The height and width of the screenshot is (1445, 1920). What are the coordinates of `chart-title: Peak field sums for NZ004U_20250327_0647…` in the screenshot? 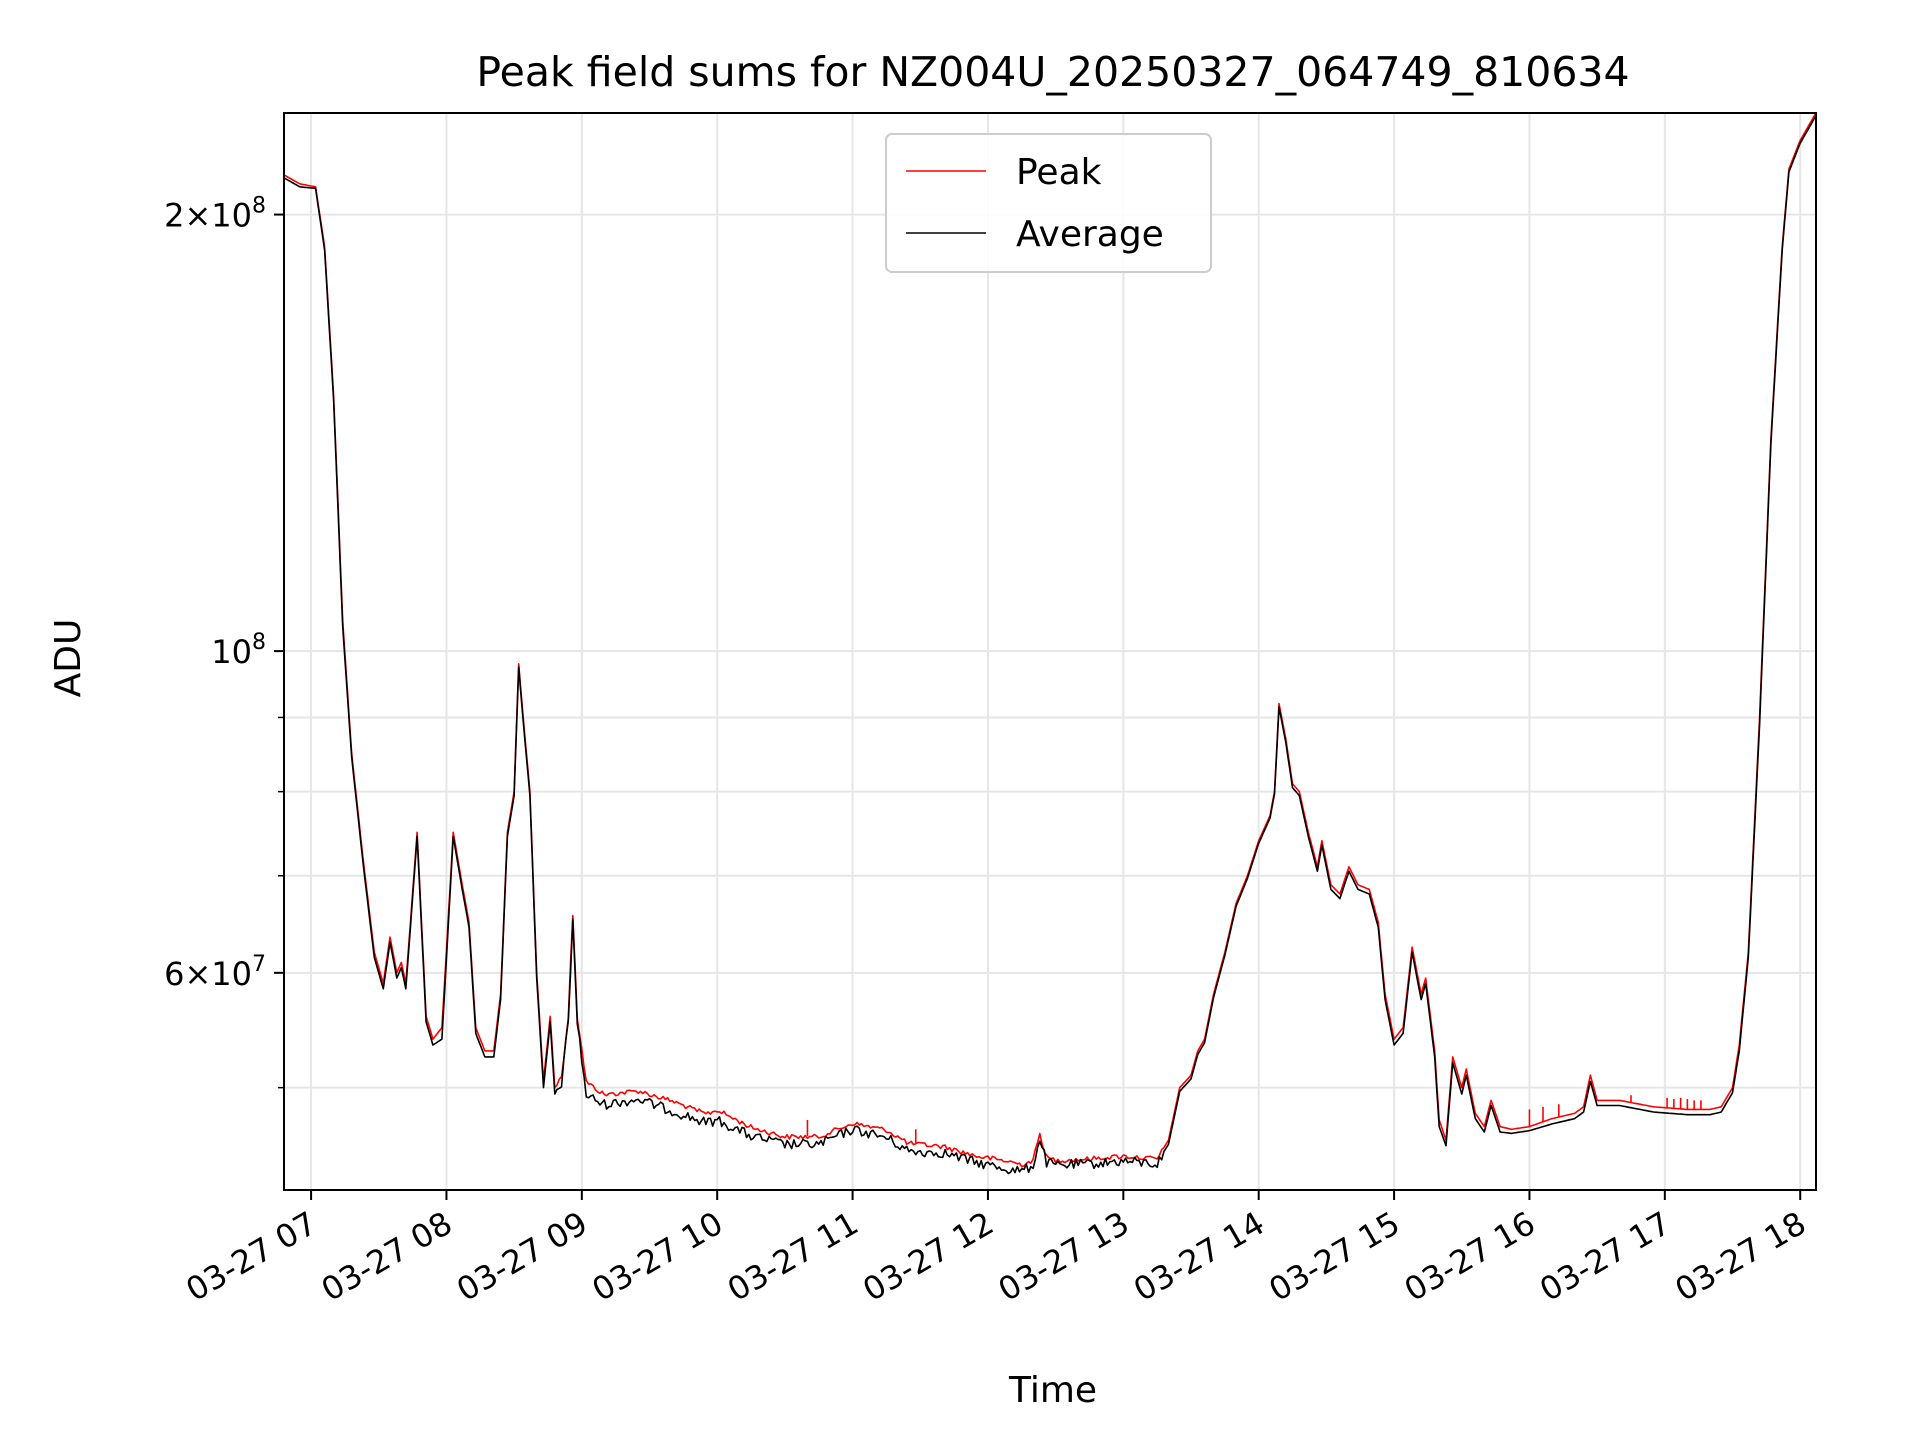 It's located at (1052, 72).